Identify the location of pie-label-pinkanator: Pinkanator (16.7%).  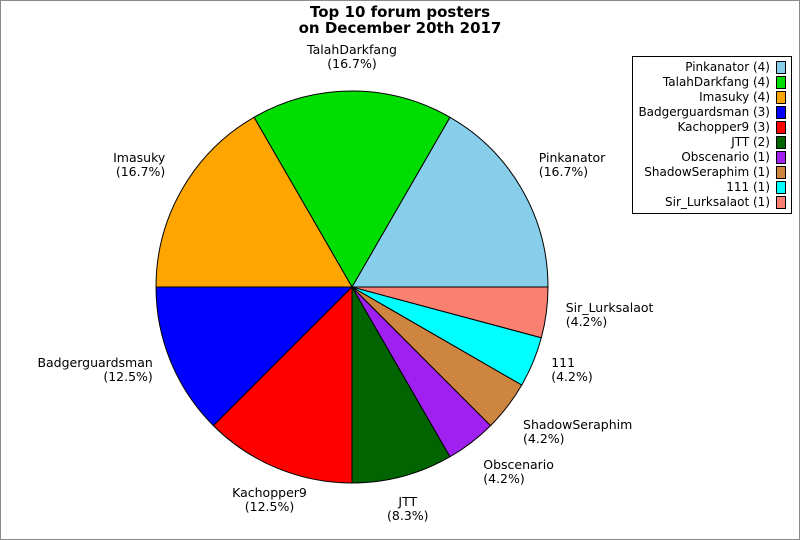
(572, 165).